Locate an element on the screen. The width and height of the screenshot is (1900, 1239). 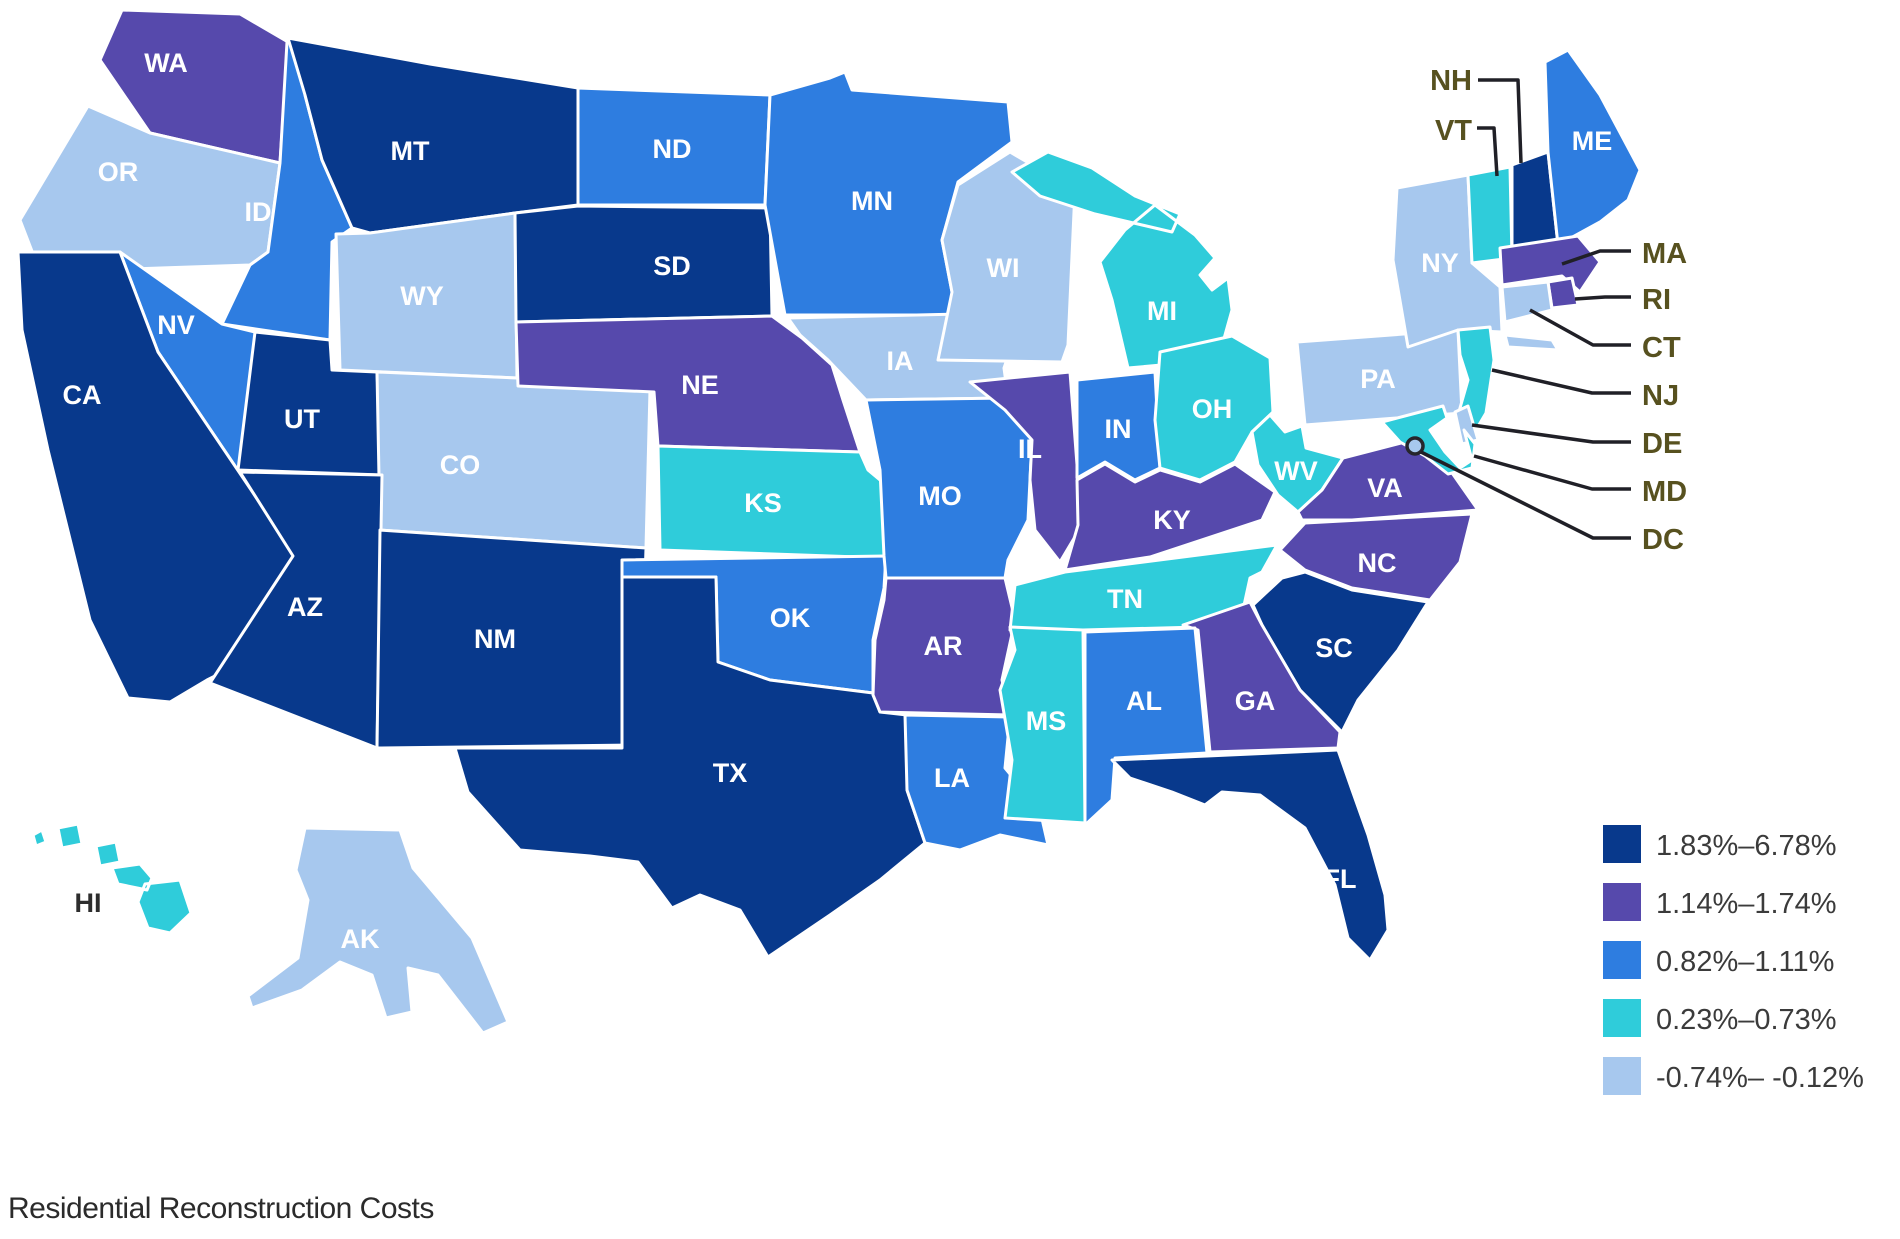
state-label-HI: HI is located at coordinates (88, 903).